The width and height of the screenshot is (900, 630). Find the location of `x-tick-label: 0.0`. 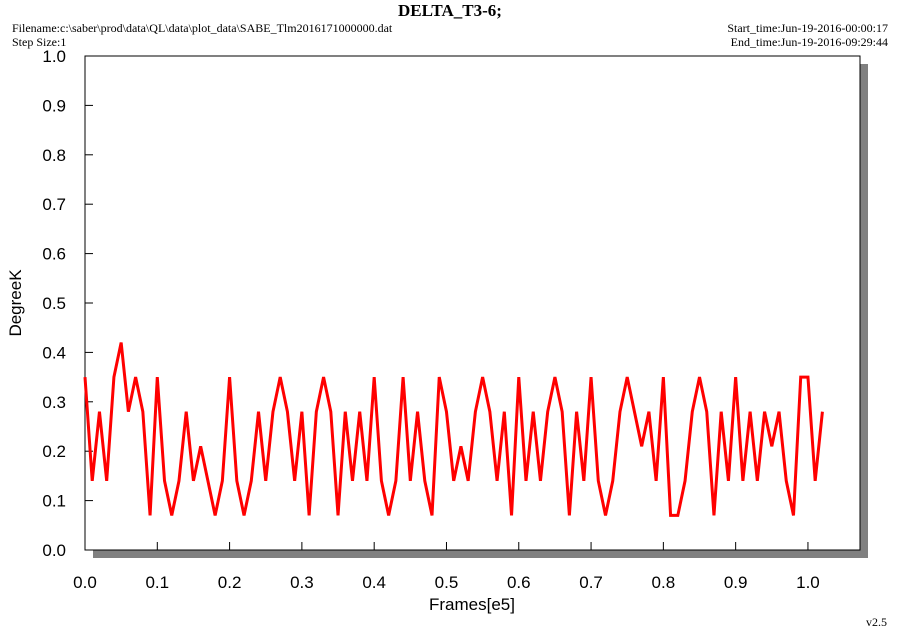

x-tick-label: 0.0 is located at coordinates (85, 582).